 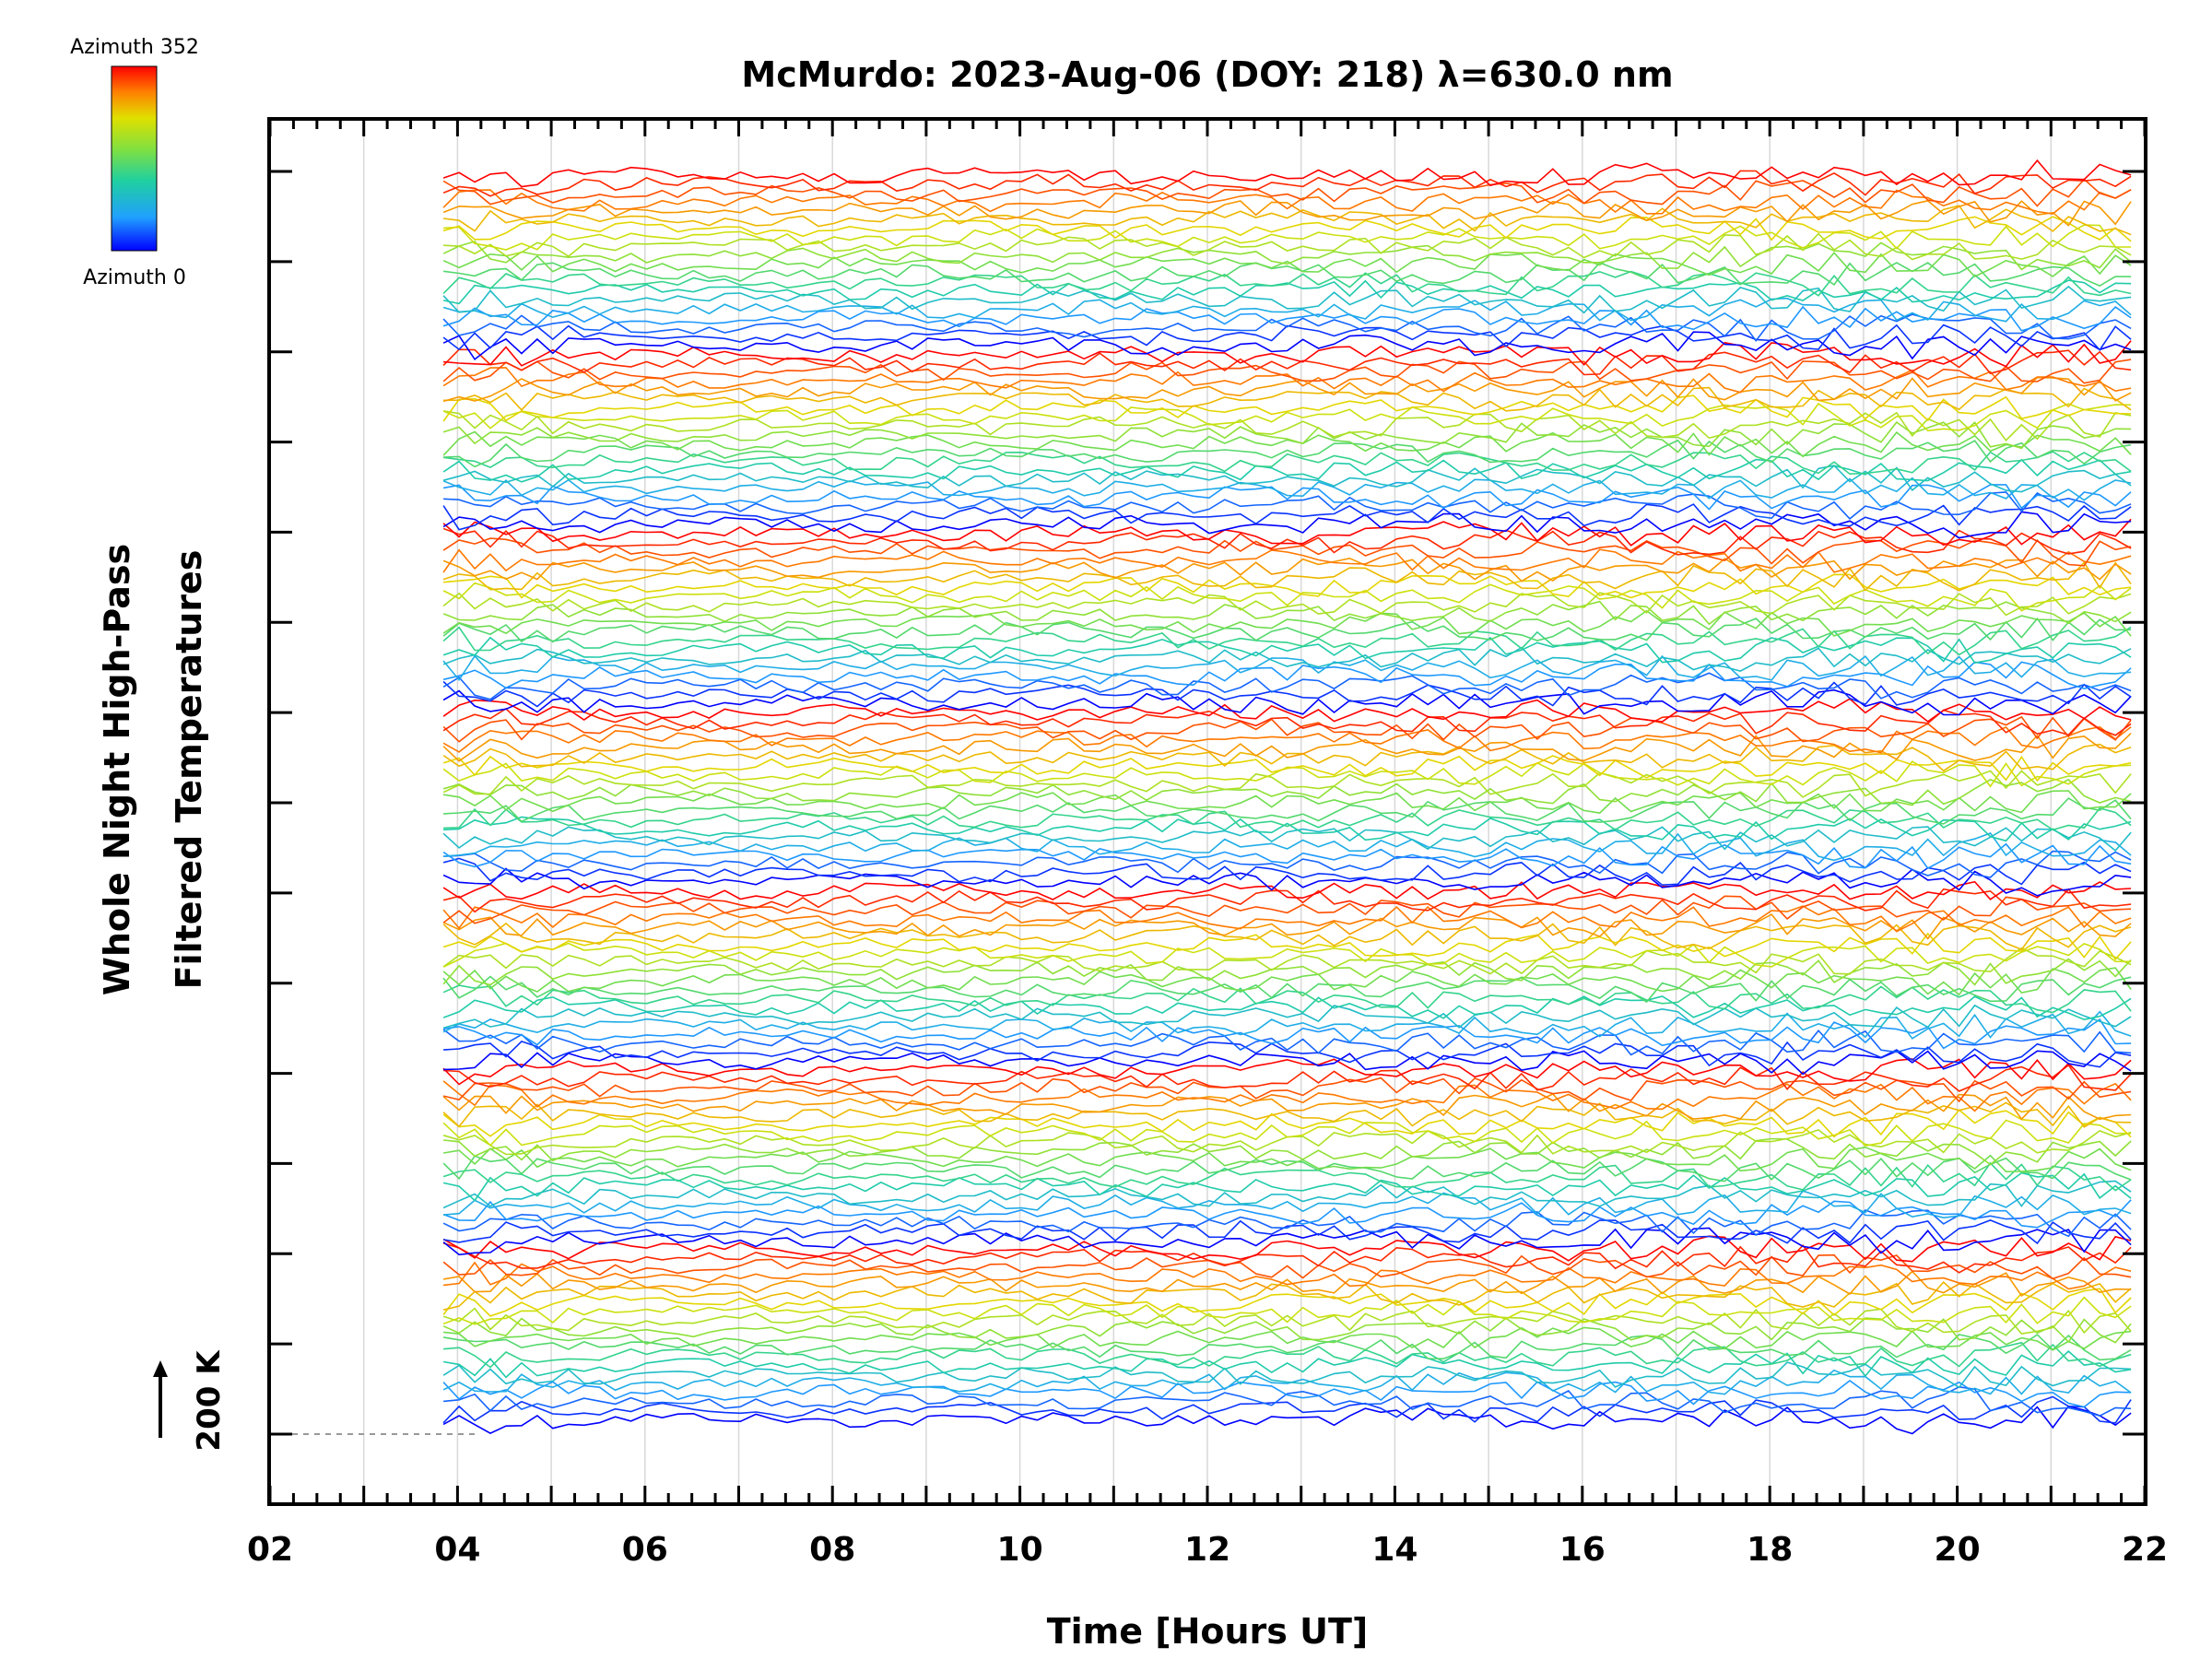 I want to click on legend-bottom-label: Azimuth 0, so click(x=134, y=277).